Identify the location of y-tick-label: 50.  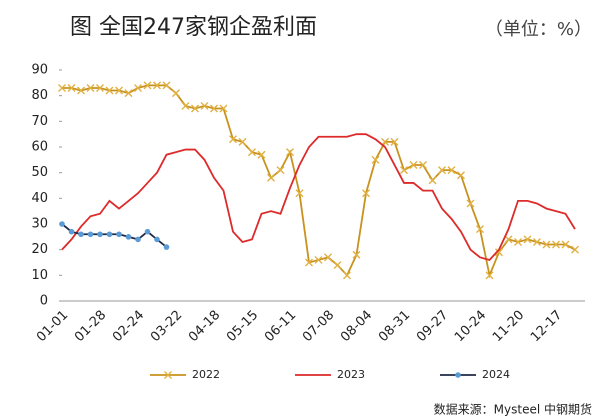
(39, 172).